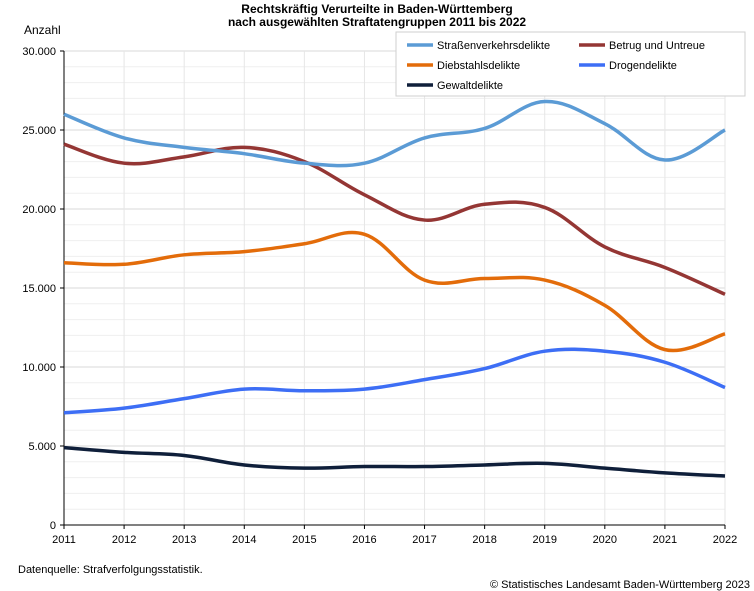 The image size is (754, 591). Describe the element at coordinates (493, 46) in the screenshot. I see `legend-label-strassenverkehrsdelikte: Straßenverkehrsdelikte` at that location.